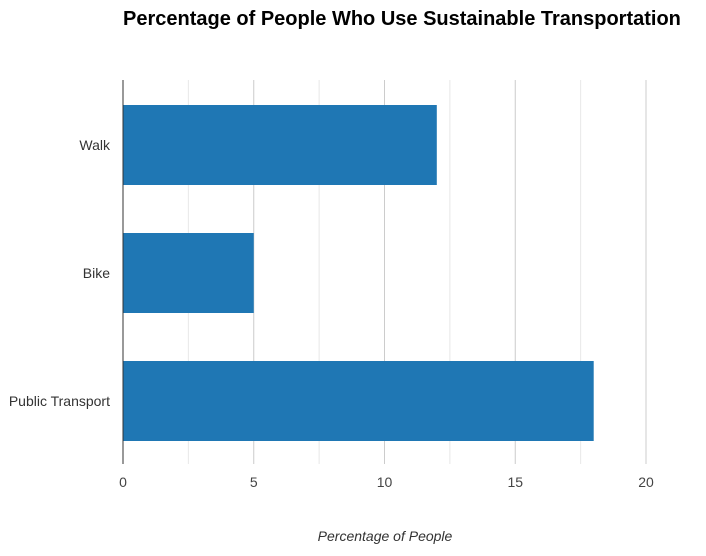 This screenshot has height=556, width=706. I want to click on category-label: Bike, so click(96, 273).